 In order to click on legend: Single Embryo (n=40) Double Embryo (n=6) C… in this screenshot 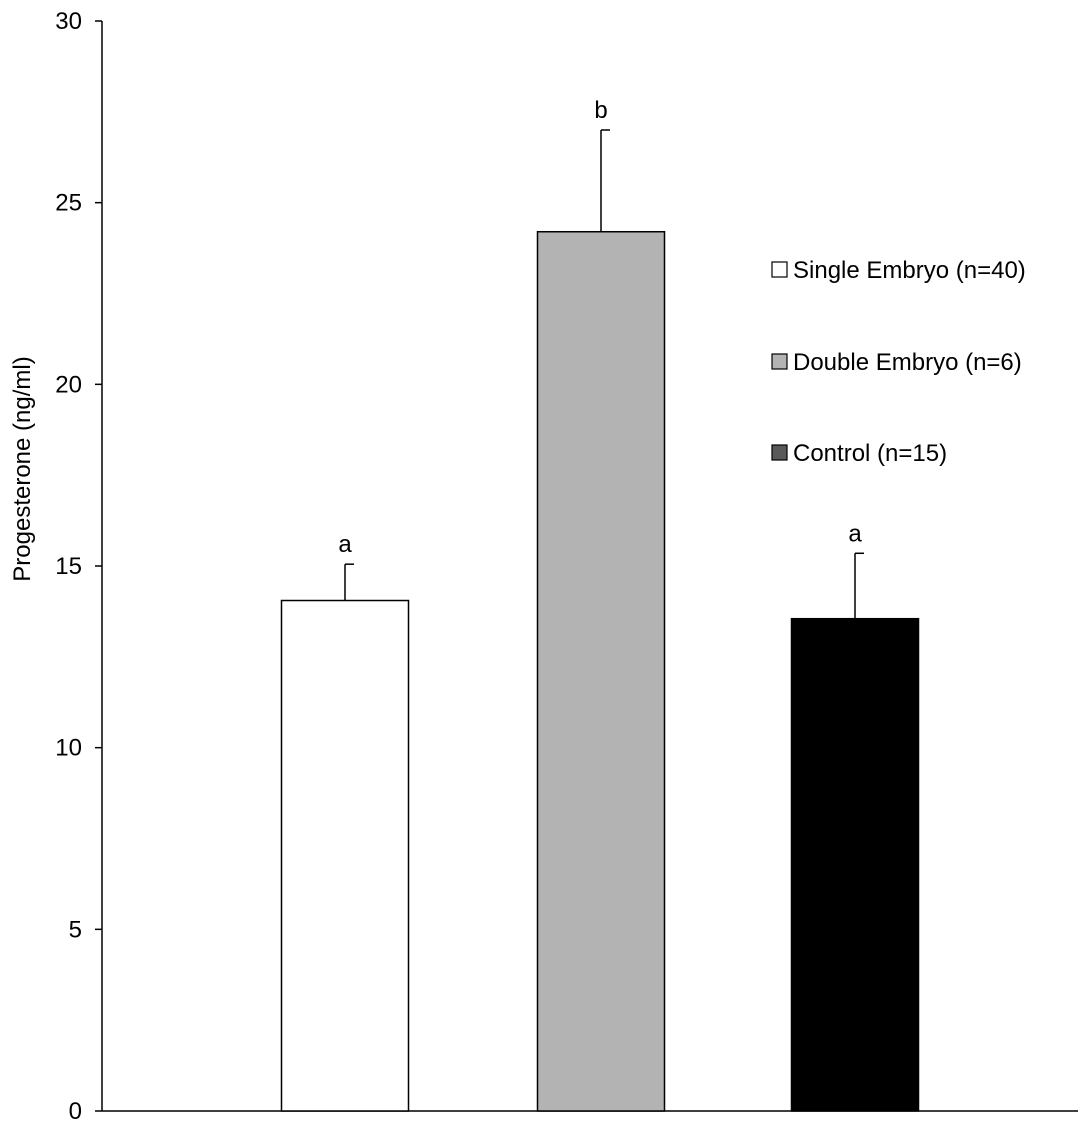, I will do `click(898, 362)`.